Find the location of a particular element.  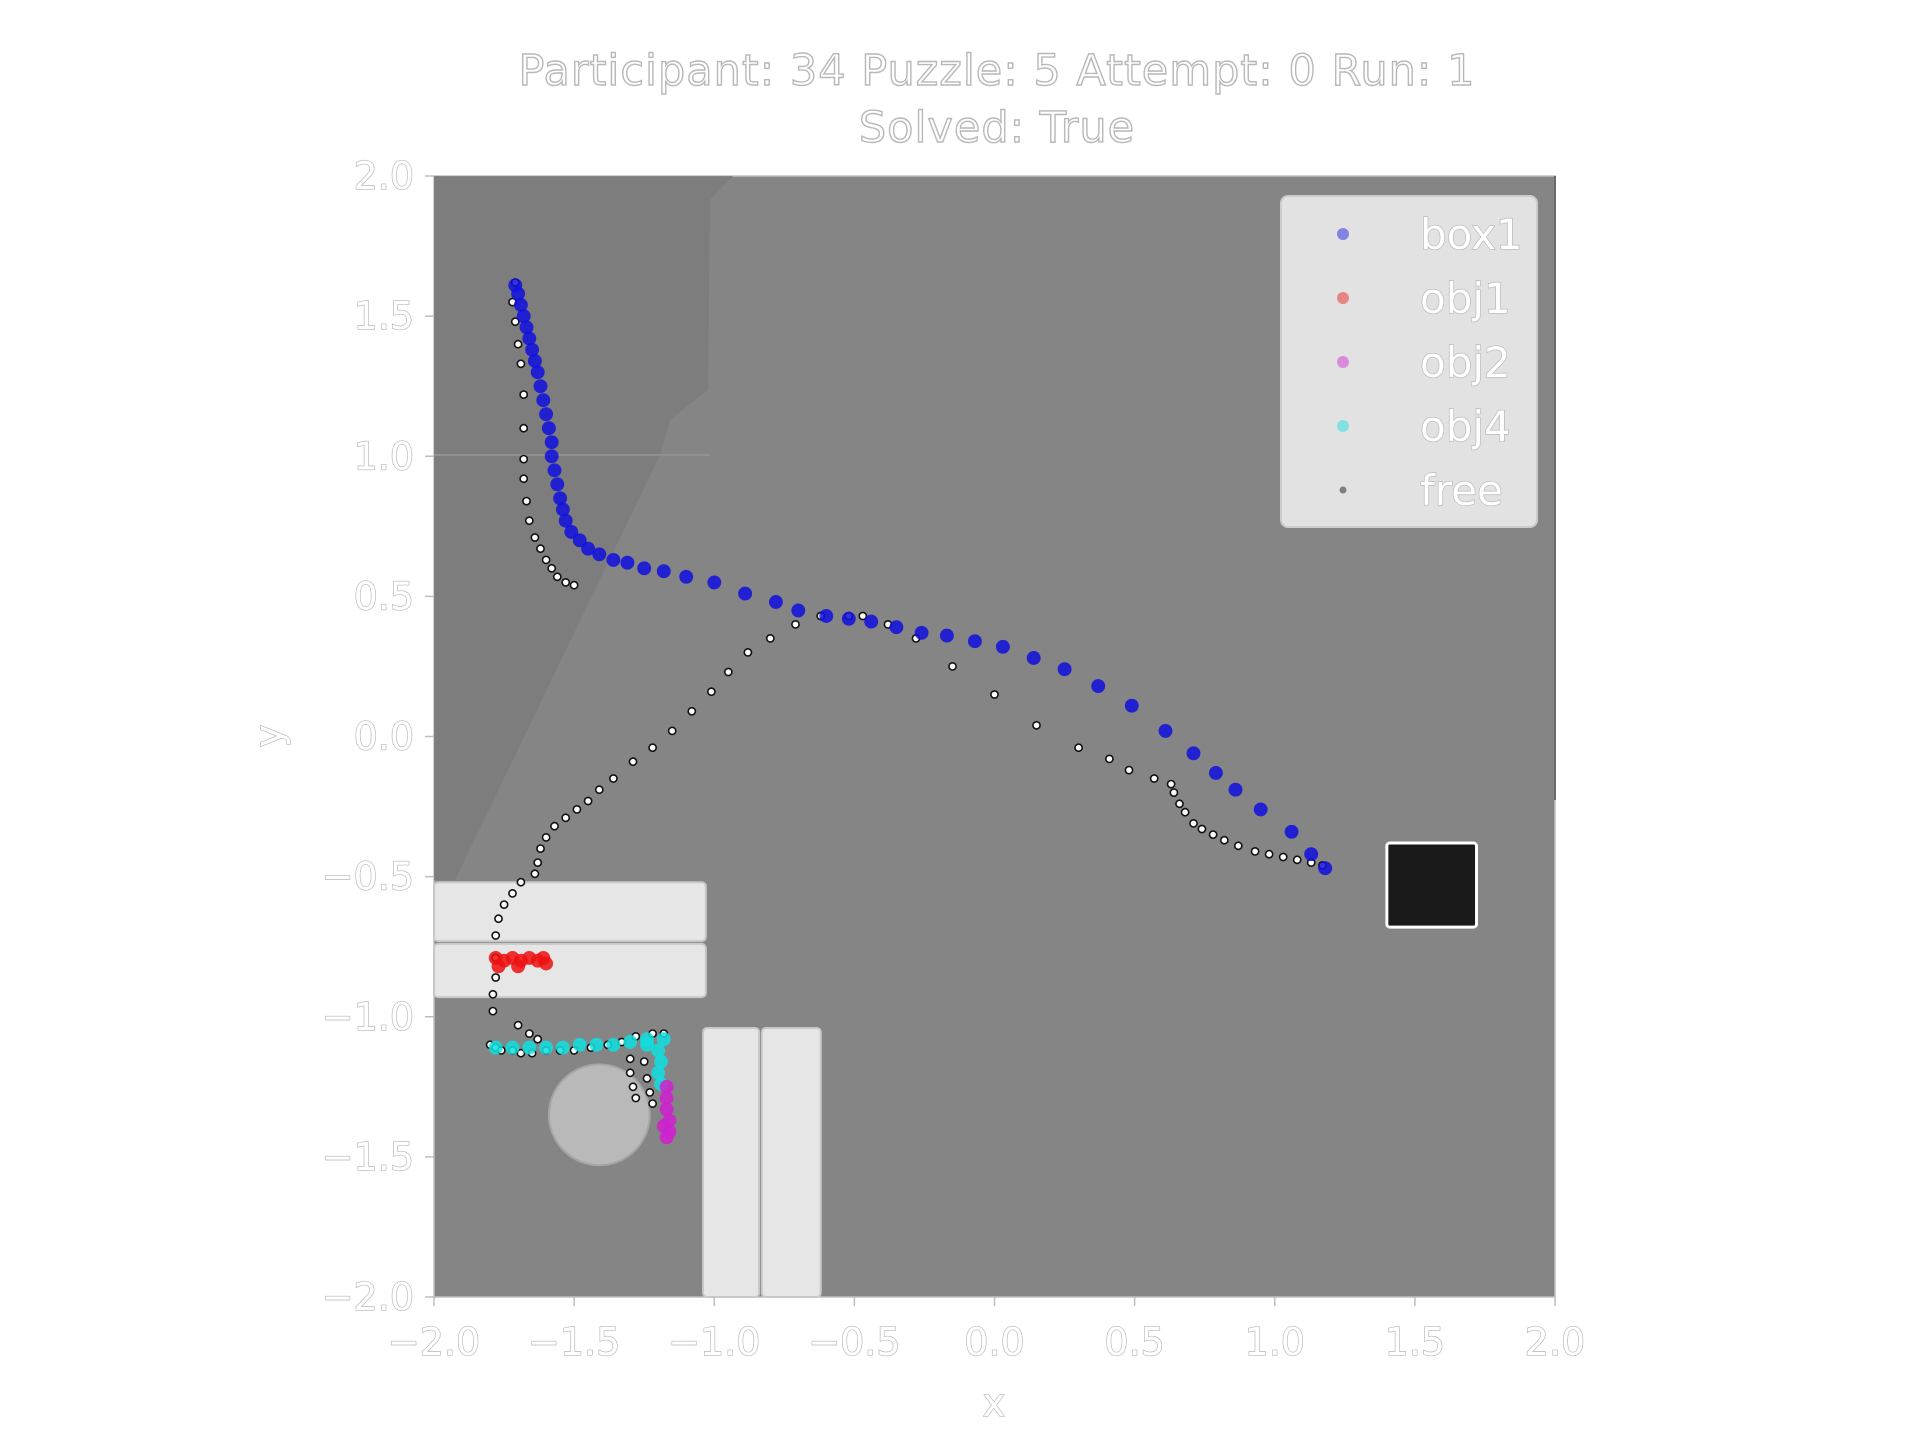

background-shade is located at coordinates (583, 528).